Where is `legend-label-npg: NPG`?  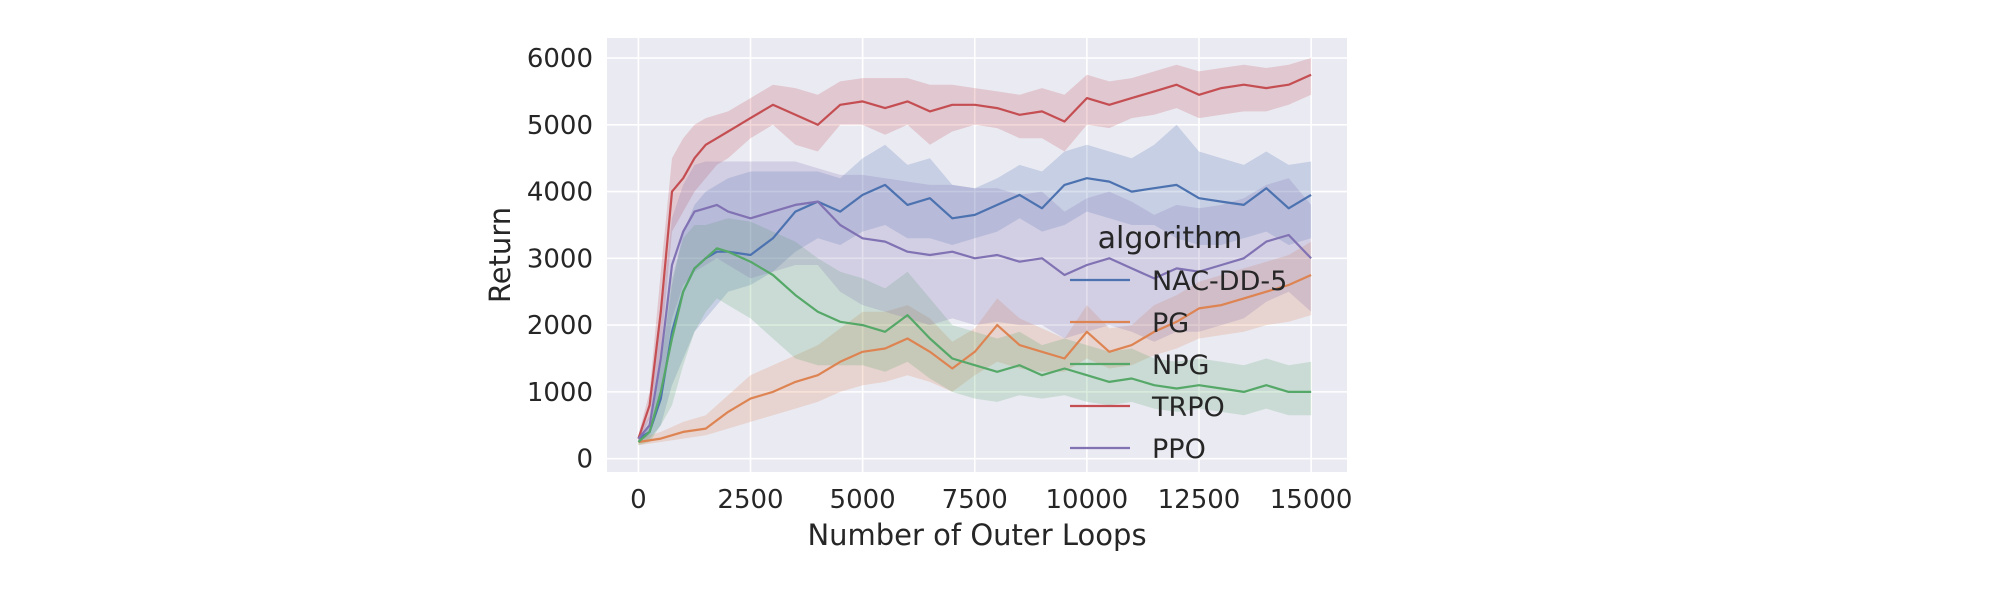
legend-label-npg: NPG is located at coordinates (1180, 365).